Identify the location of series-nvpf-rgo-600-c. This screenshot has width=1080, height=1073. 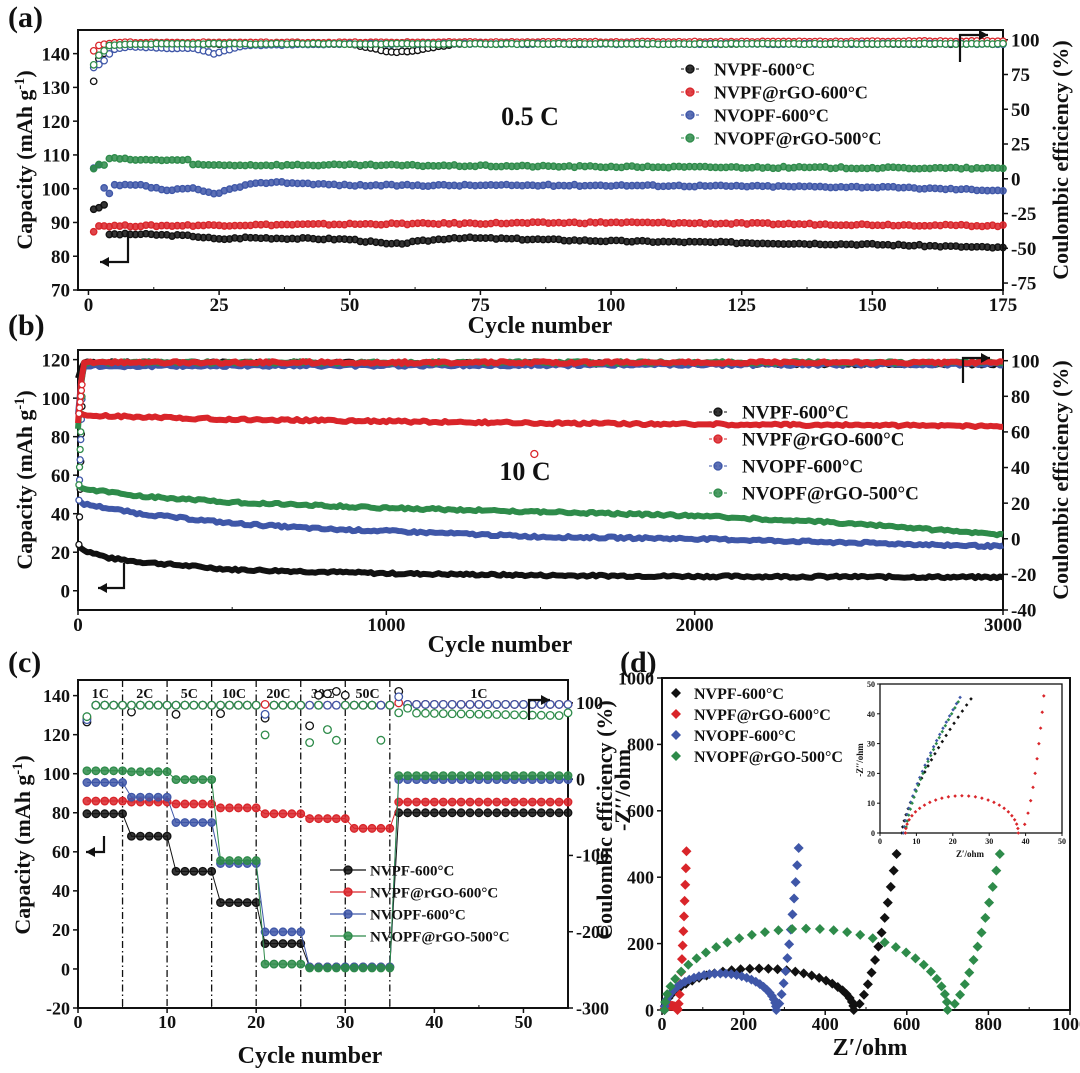
(539, 394).